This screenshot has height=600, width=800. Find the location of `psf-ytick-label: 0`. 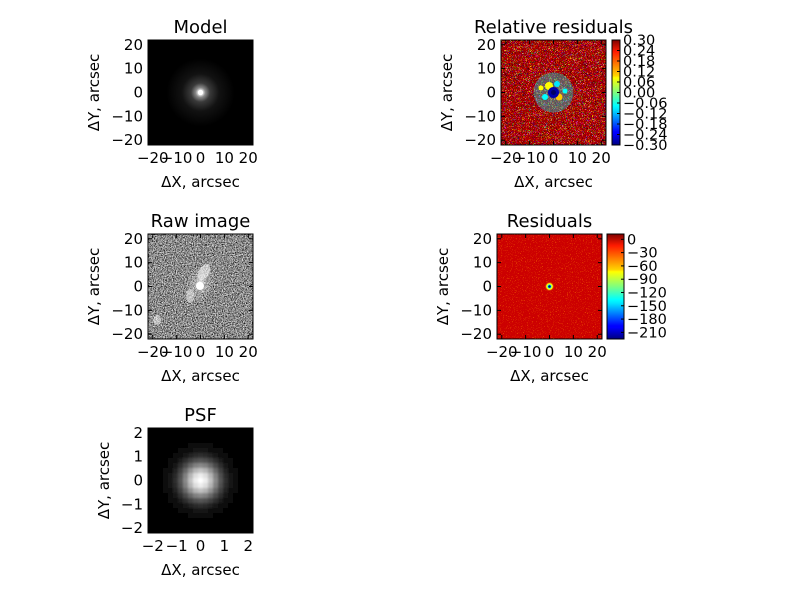

psf-ytick-label: 0 is located at coordinates (138, 481).